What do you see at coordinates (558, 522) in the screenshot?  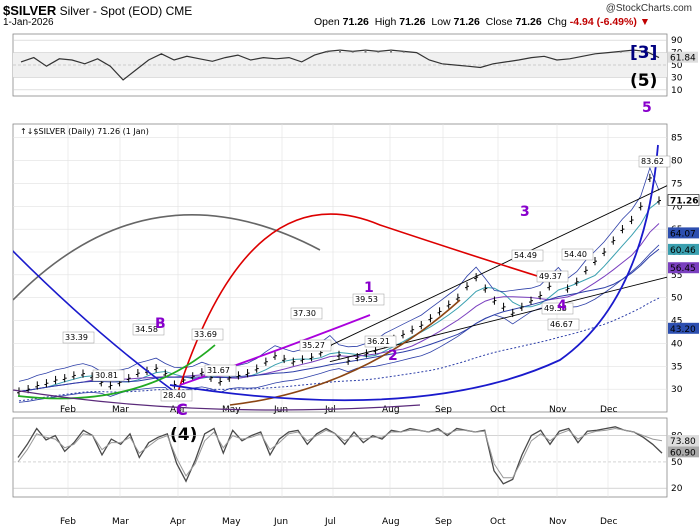 I see `stoch-x-tick: Nov` at bounding box center [558, 522].